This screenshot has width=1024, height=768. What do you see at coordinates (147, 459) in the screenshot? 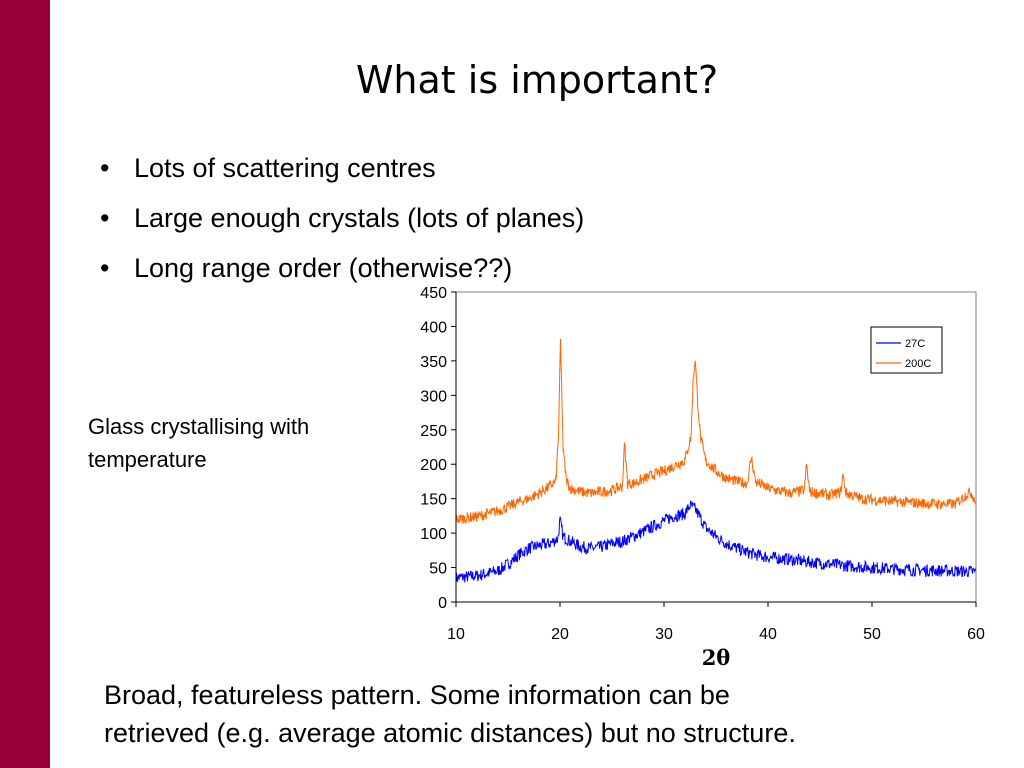
I see `caption-line: temperature` at bounding box center [147, 459].